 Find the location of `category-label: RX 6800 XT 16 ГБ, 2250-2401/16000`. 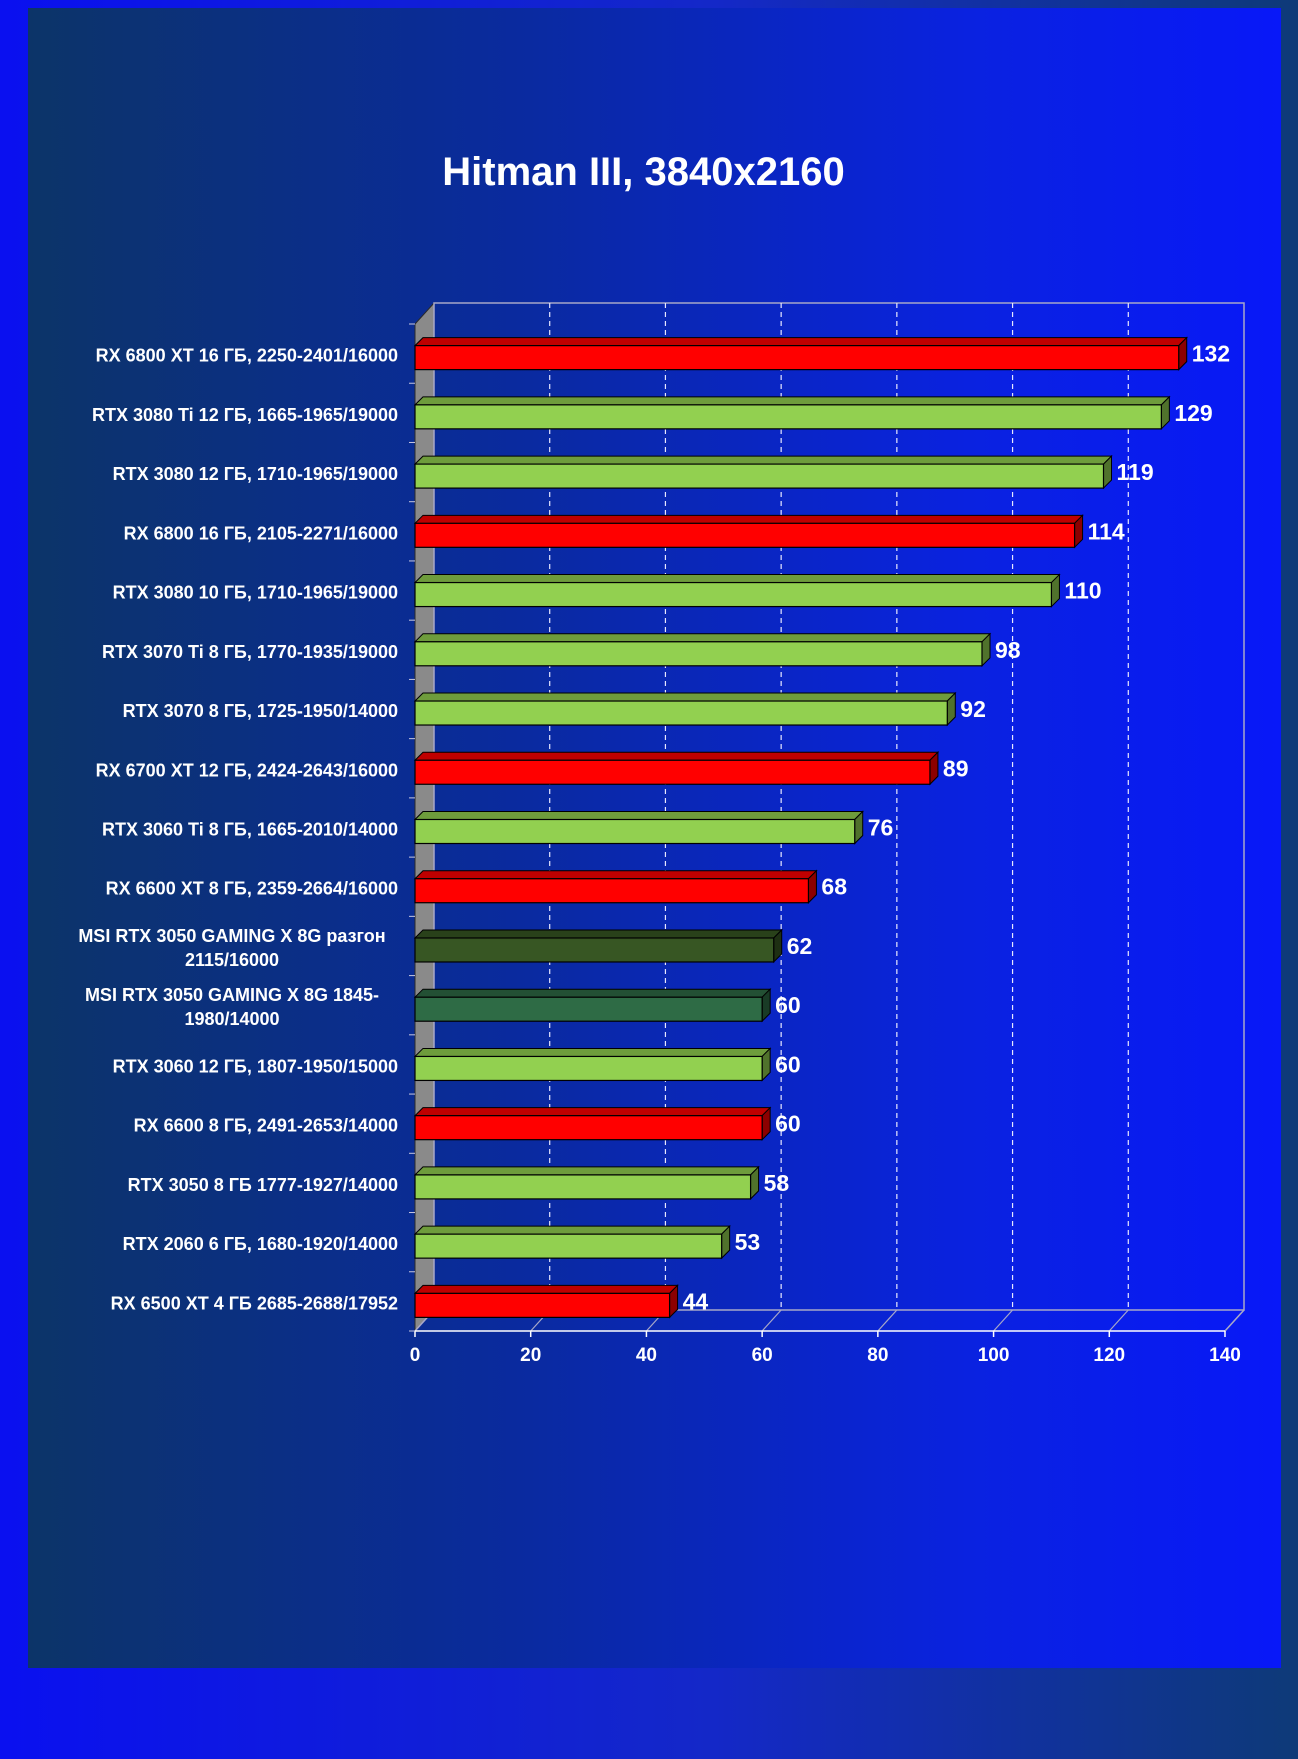

category-label: RX 6800 XT 16 ГБ, 2250-2401/16000 is located at coordinates (247, 356).